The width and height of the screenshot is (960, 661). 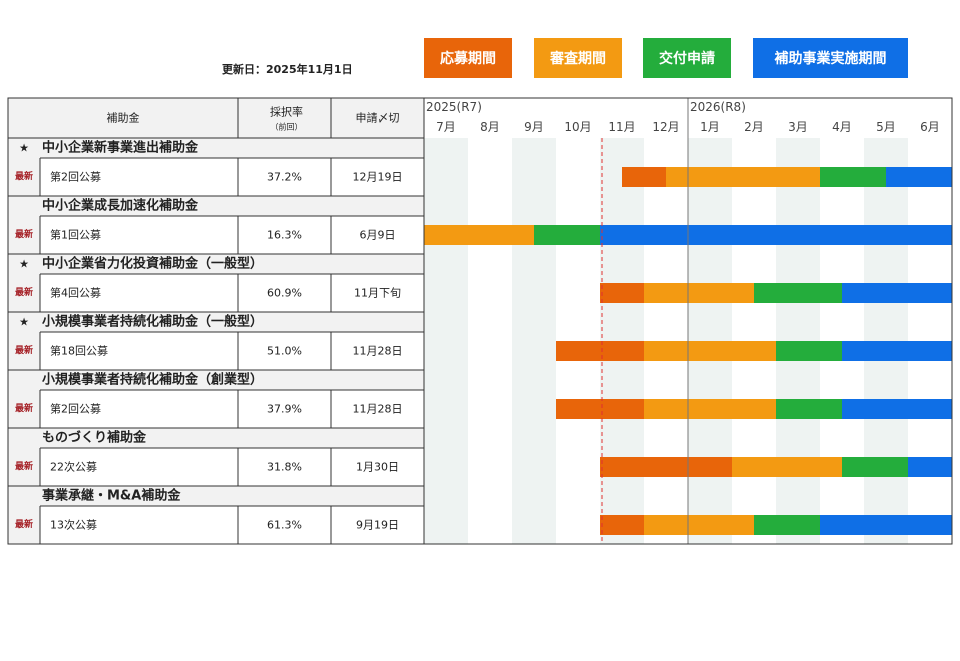 What do you see at coordinates (710, 127) in the screenshot?
I see `month-label: 1月` at bounding box center [710, 127].